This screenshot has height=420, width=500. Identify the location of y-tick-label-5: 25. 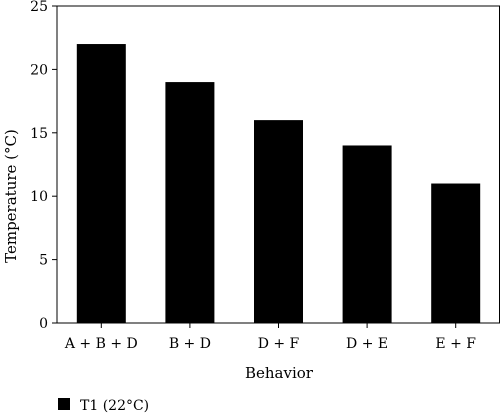
(39, 7).